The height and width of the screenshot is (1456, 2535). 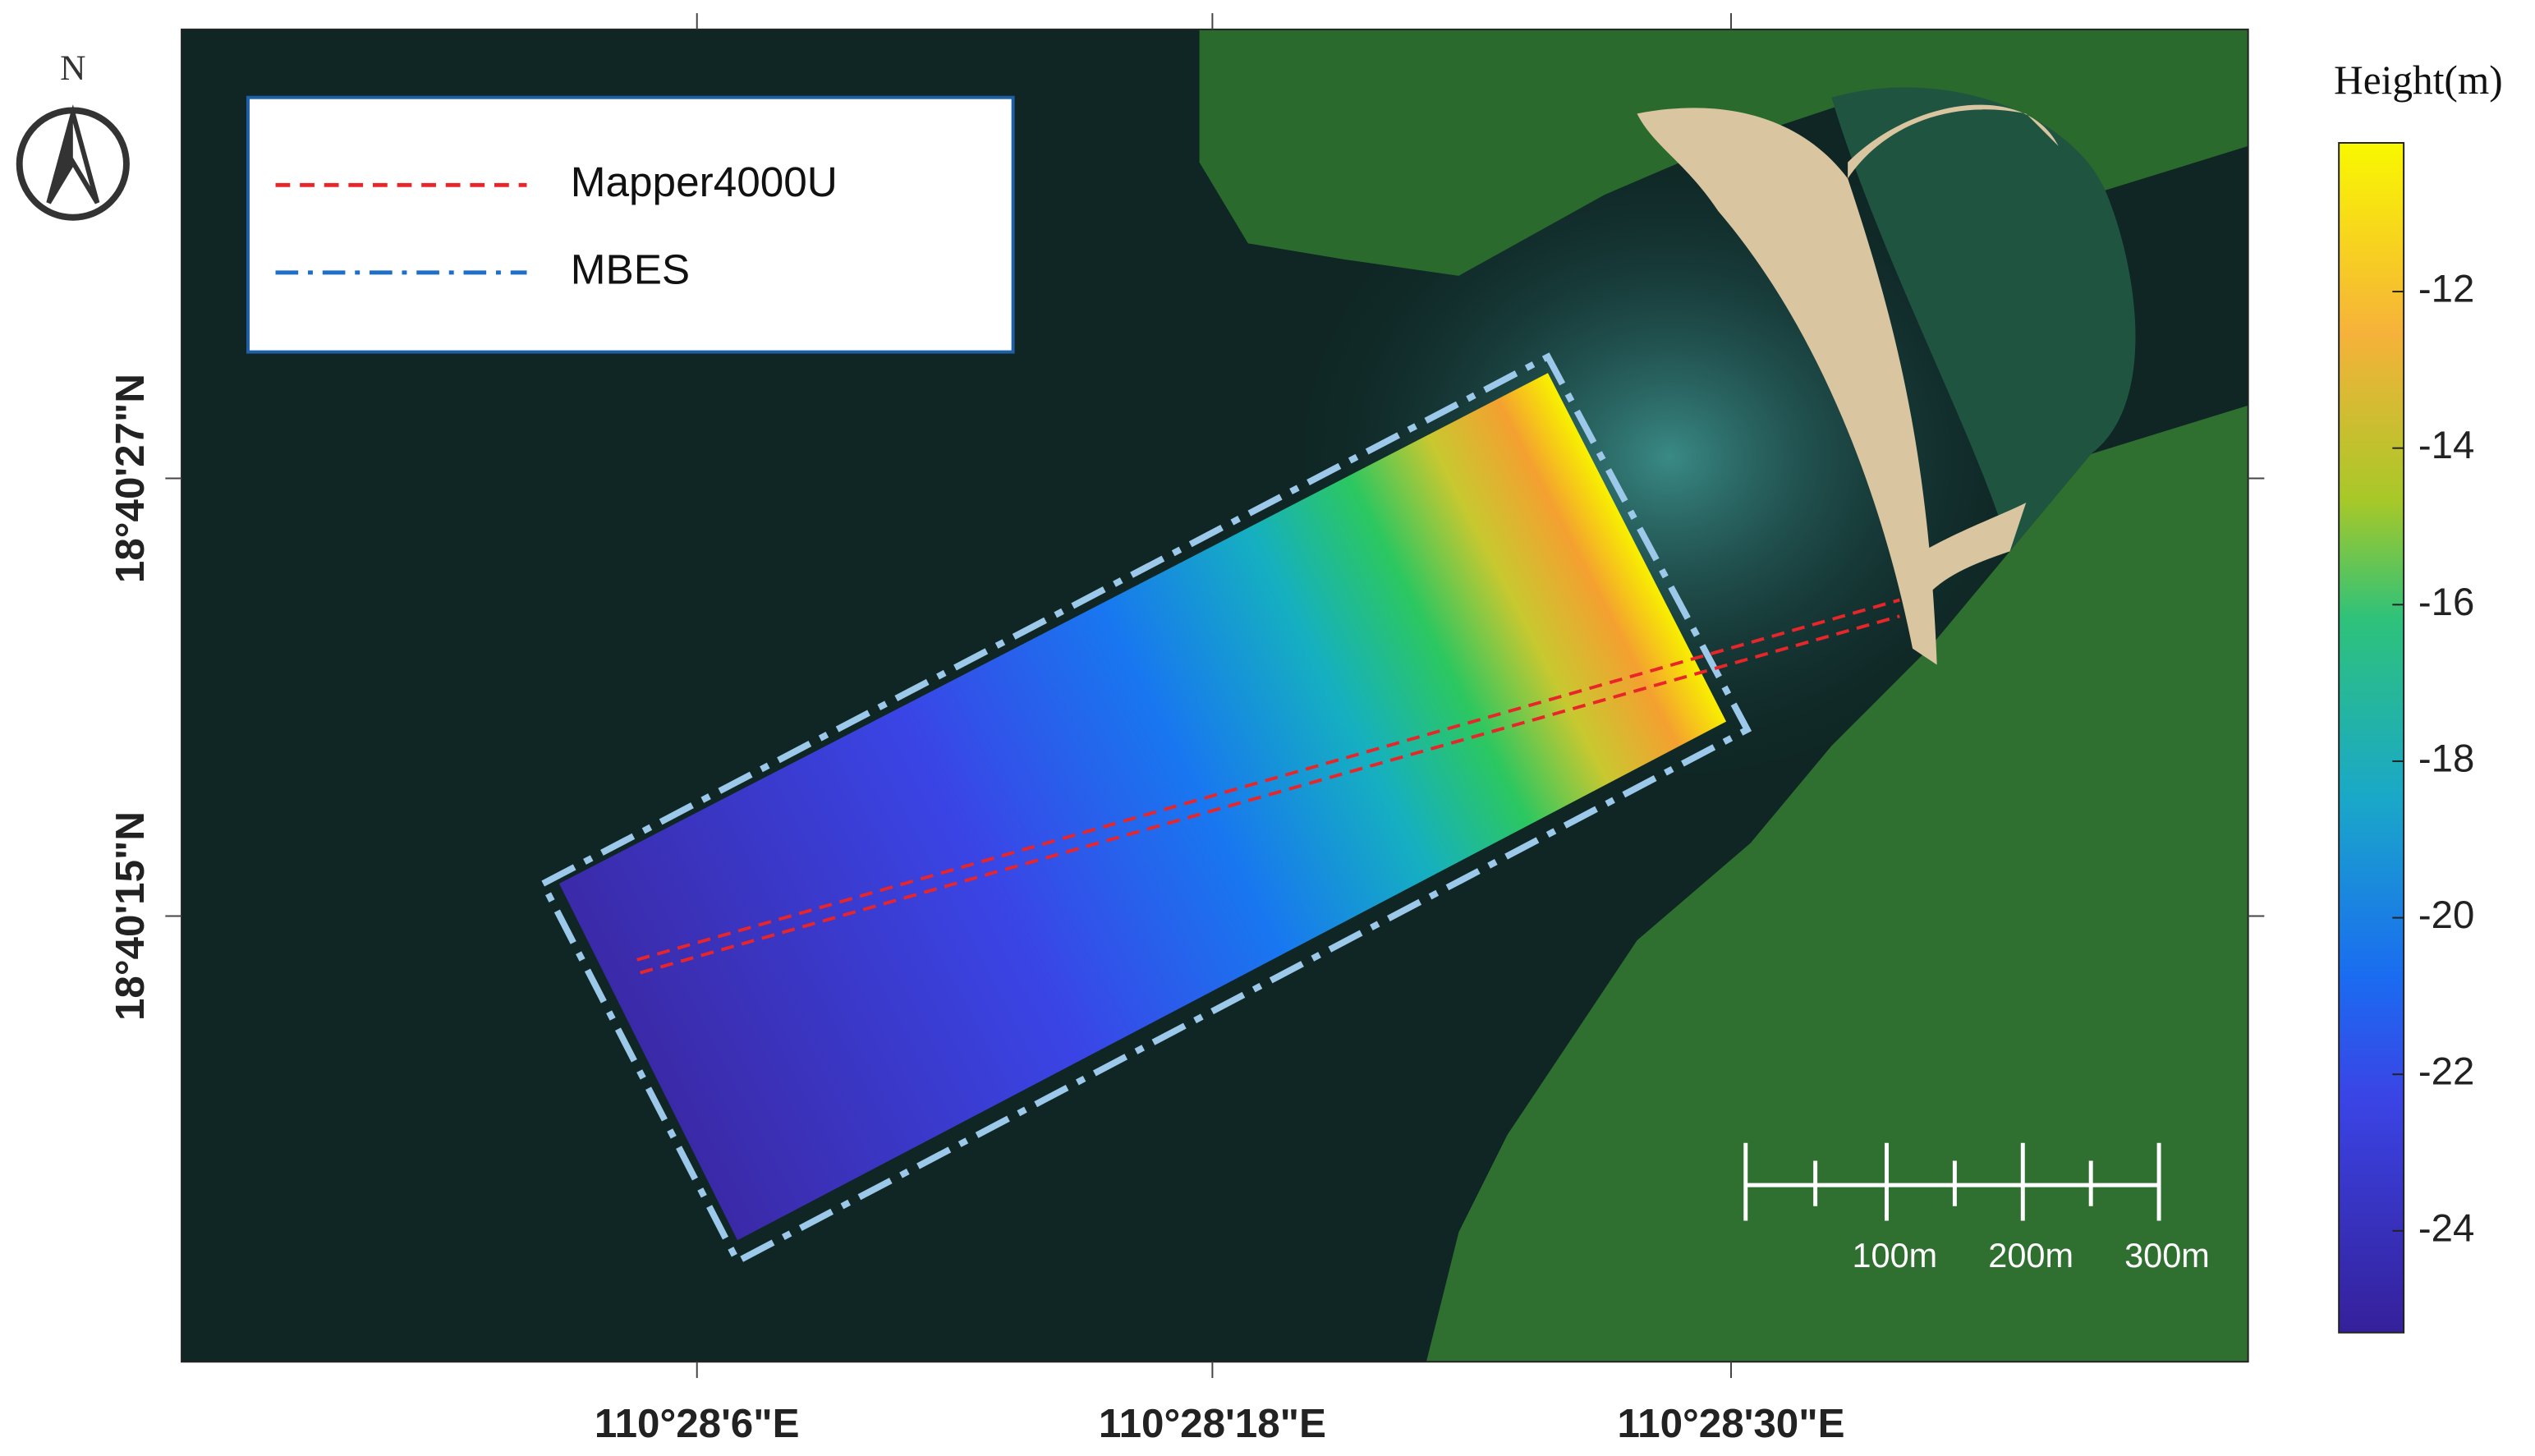 I want to click on colorbar-tick-label: -14, so click(x=2446, y=445).